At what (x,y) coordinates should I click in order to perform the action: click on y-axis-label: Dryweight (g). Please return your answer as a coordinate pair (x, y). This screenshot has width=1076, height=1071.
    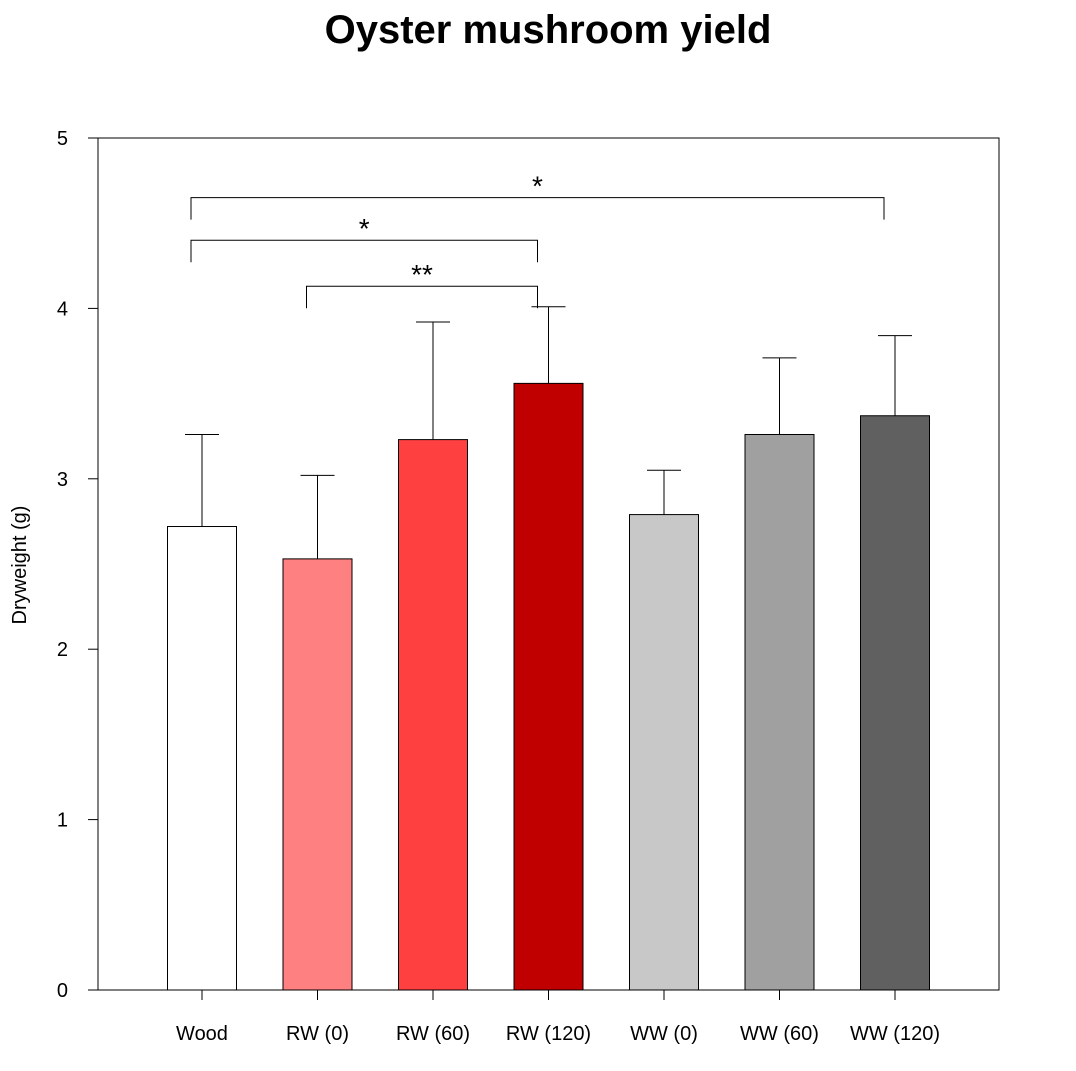
    Looking at the image, I should click on (20, 565).